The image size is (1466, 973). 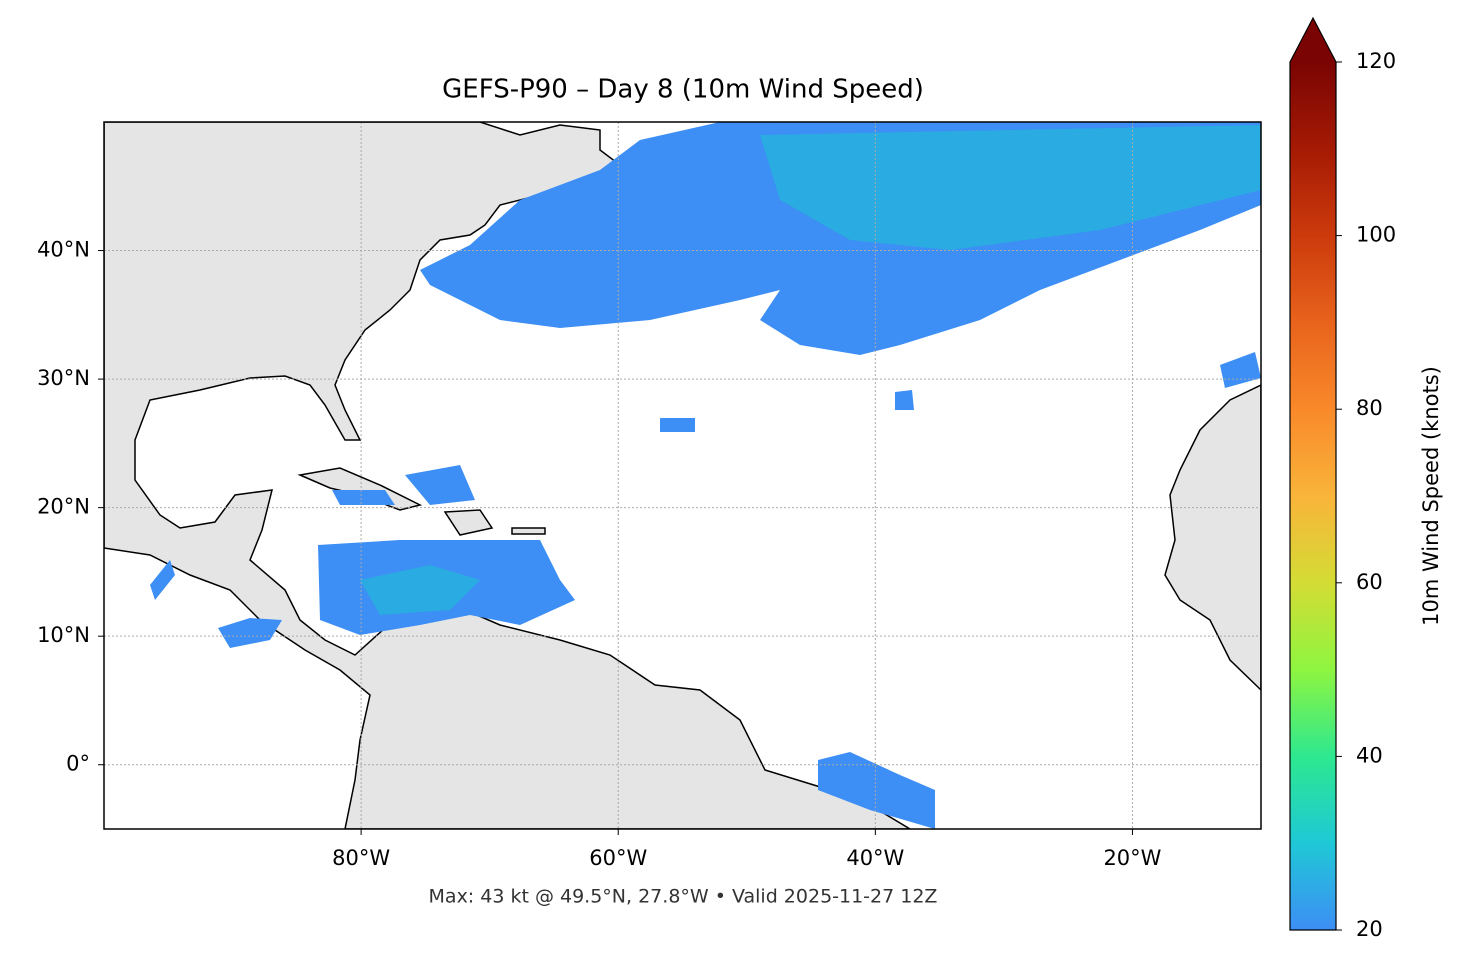 I want to click on y-tick-label: 40°N, so click(x=63, y=250).